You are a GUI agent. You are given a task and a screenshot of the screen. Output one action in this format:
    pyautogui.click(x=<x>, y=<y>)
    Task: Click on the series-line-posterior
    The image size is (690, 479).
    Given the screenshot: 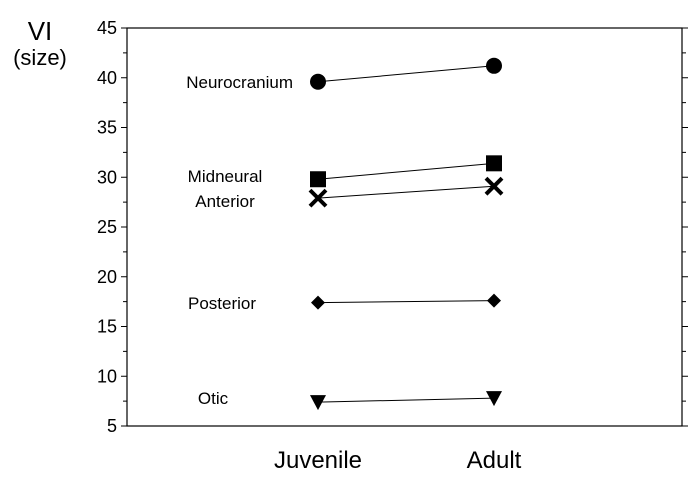 What is the action you would take?
    pyautogui.click(x=406, y=302)
    